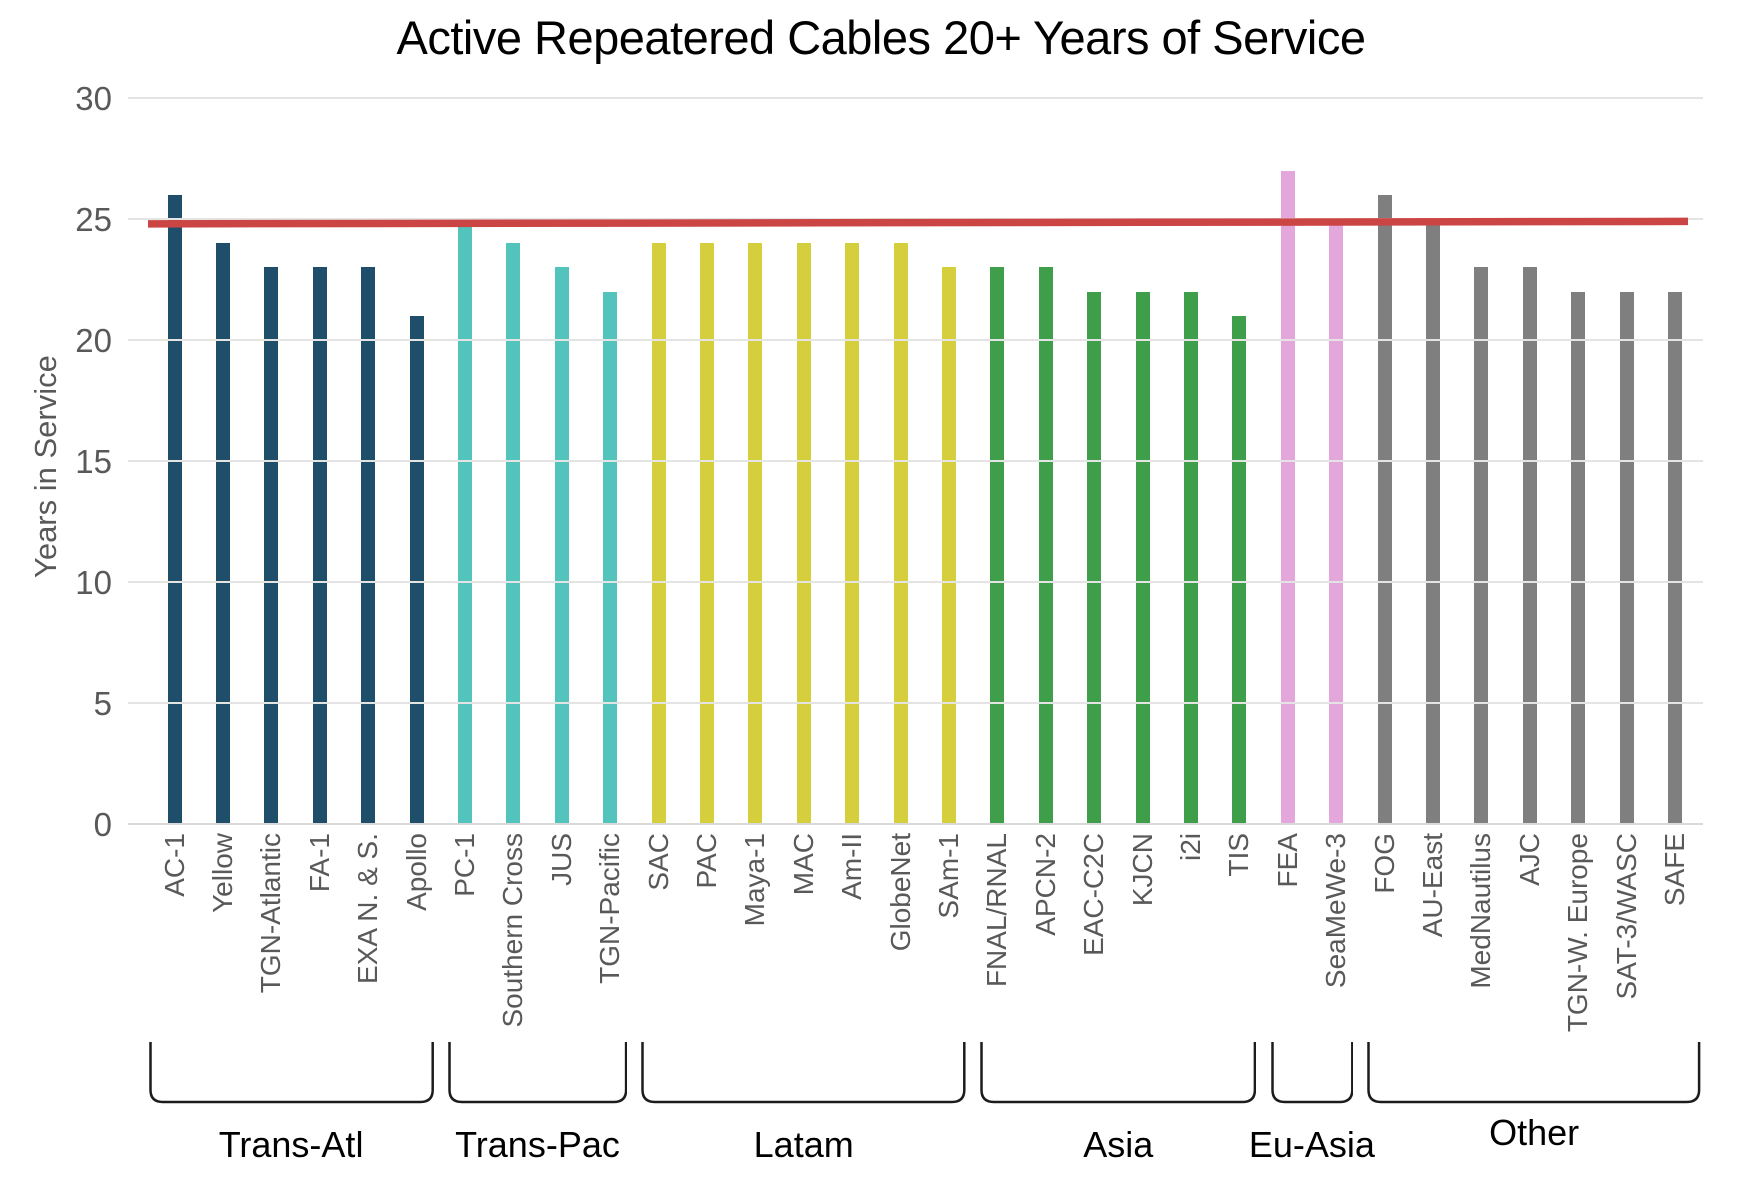 This screenshot has height=1196, width=1762. I want to click on bar-label: JUS, so click(561, 859).